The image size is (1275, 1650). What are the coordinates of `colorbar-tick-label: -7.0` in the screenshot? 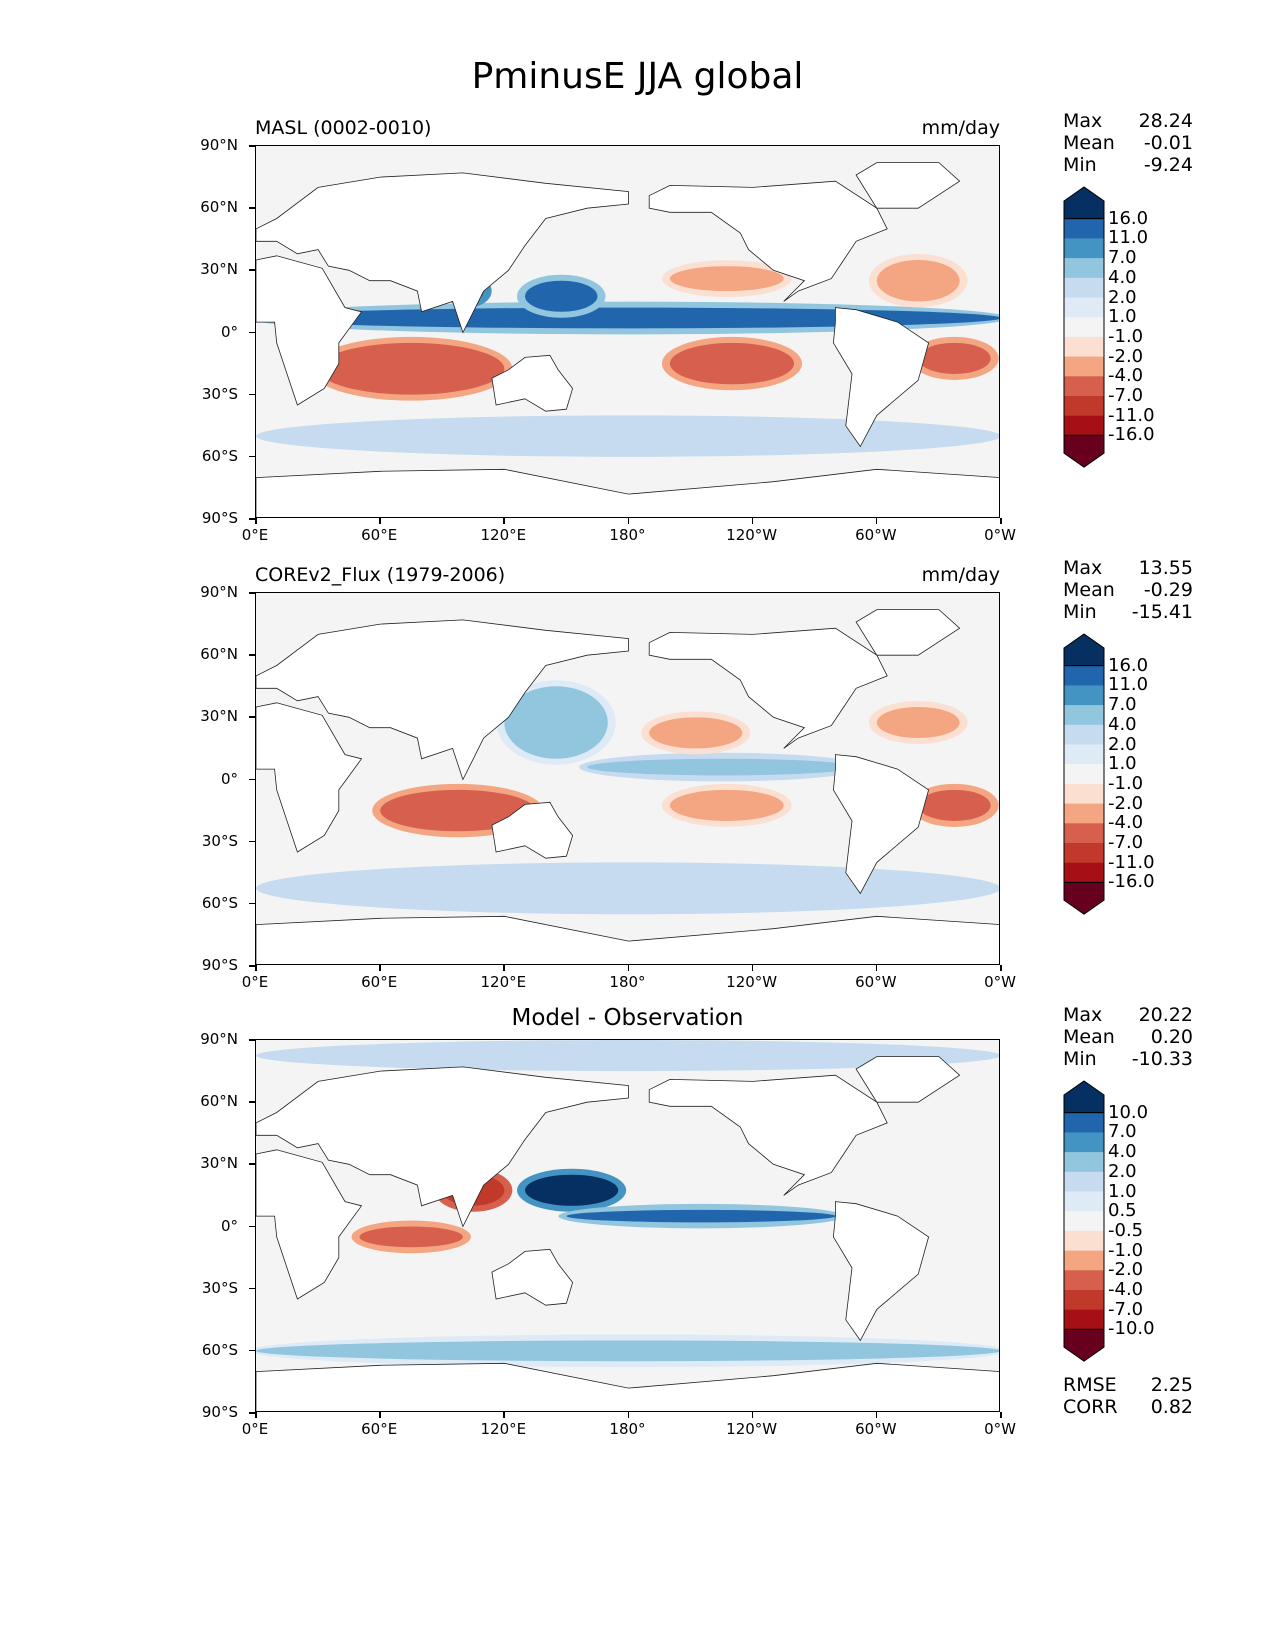 It's located at (1126, 1309).